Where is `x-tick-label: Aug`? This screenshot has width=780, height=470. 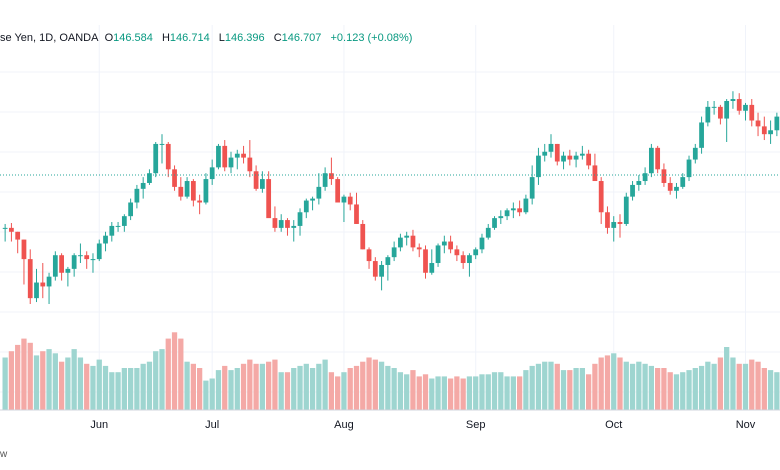
x-tick-label: Aug is located at coordinates (344, 425).